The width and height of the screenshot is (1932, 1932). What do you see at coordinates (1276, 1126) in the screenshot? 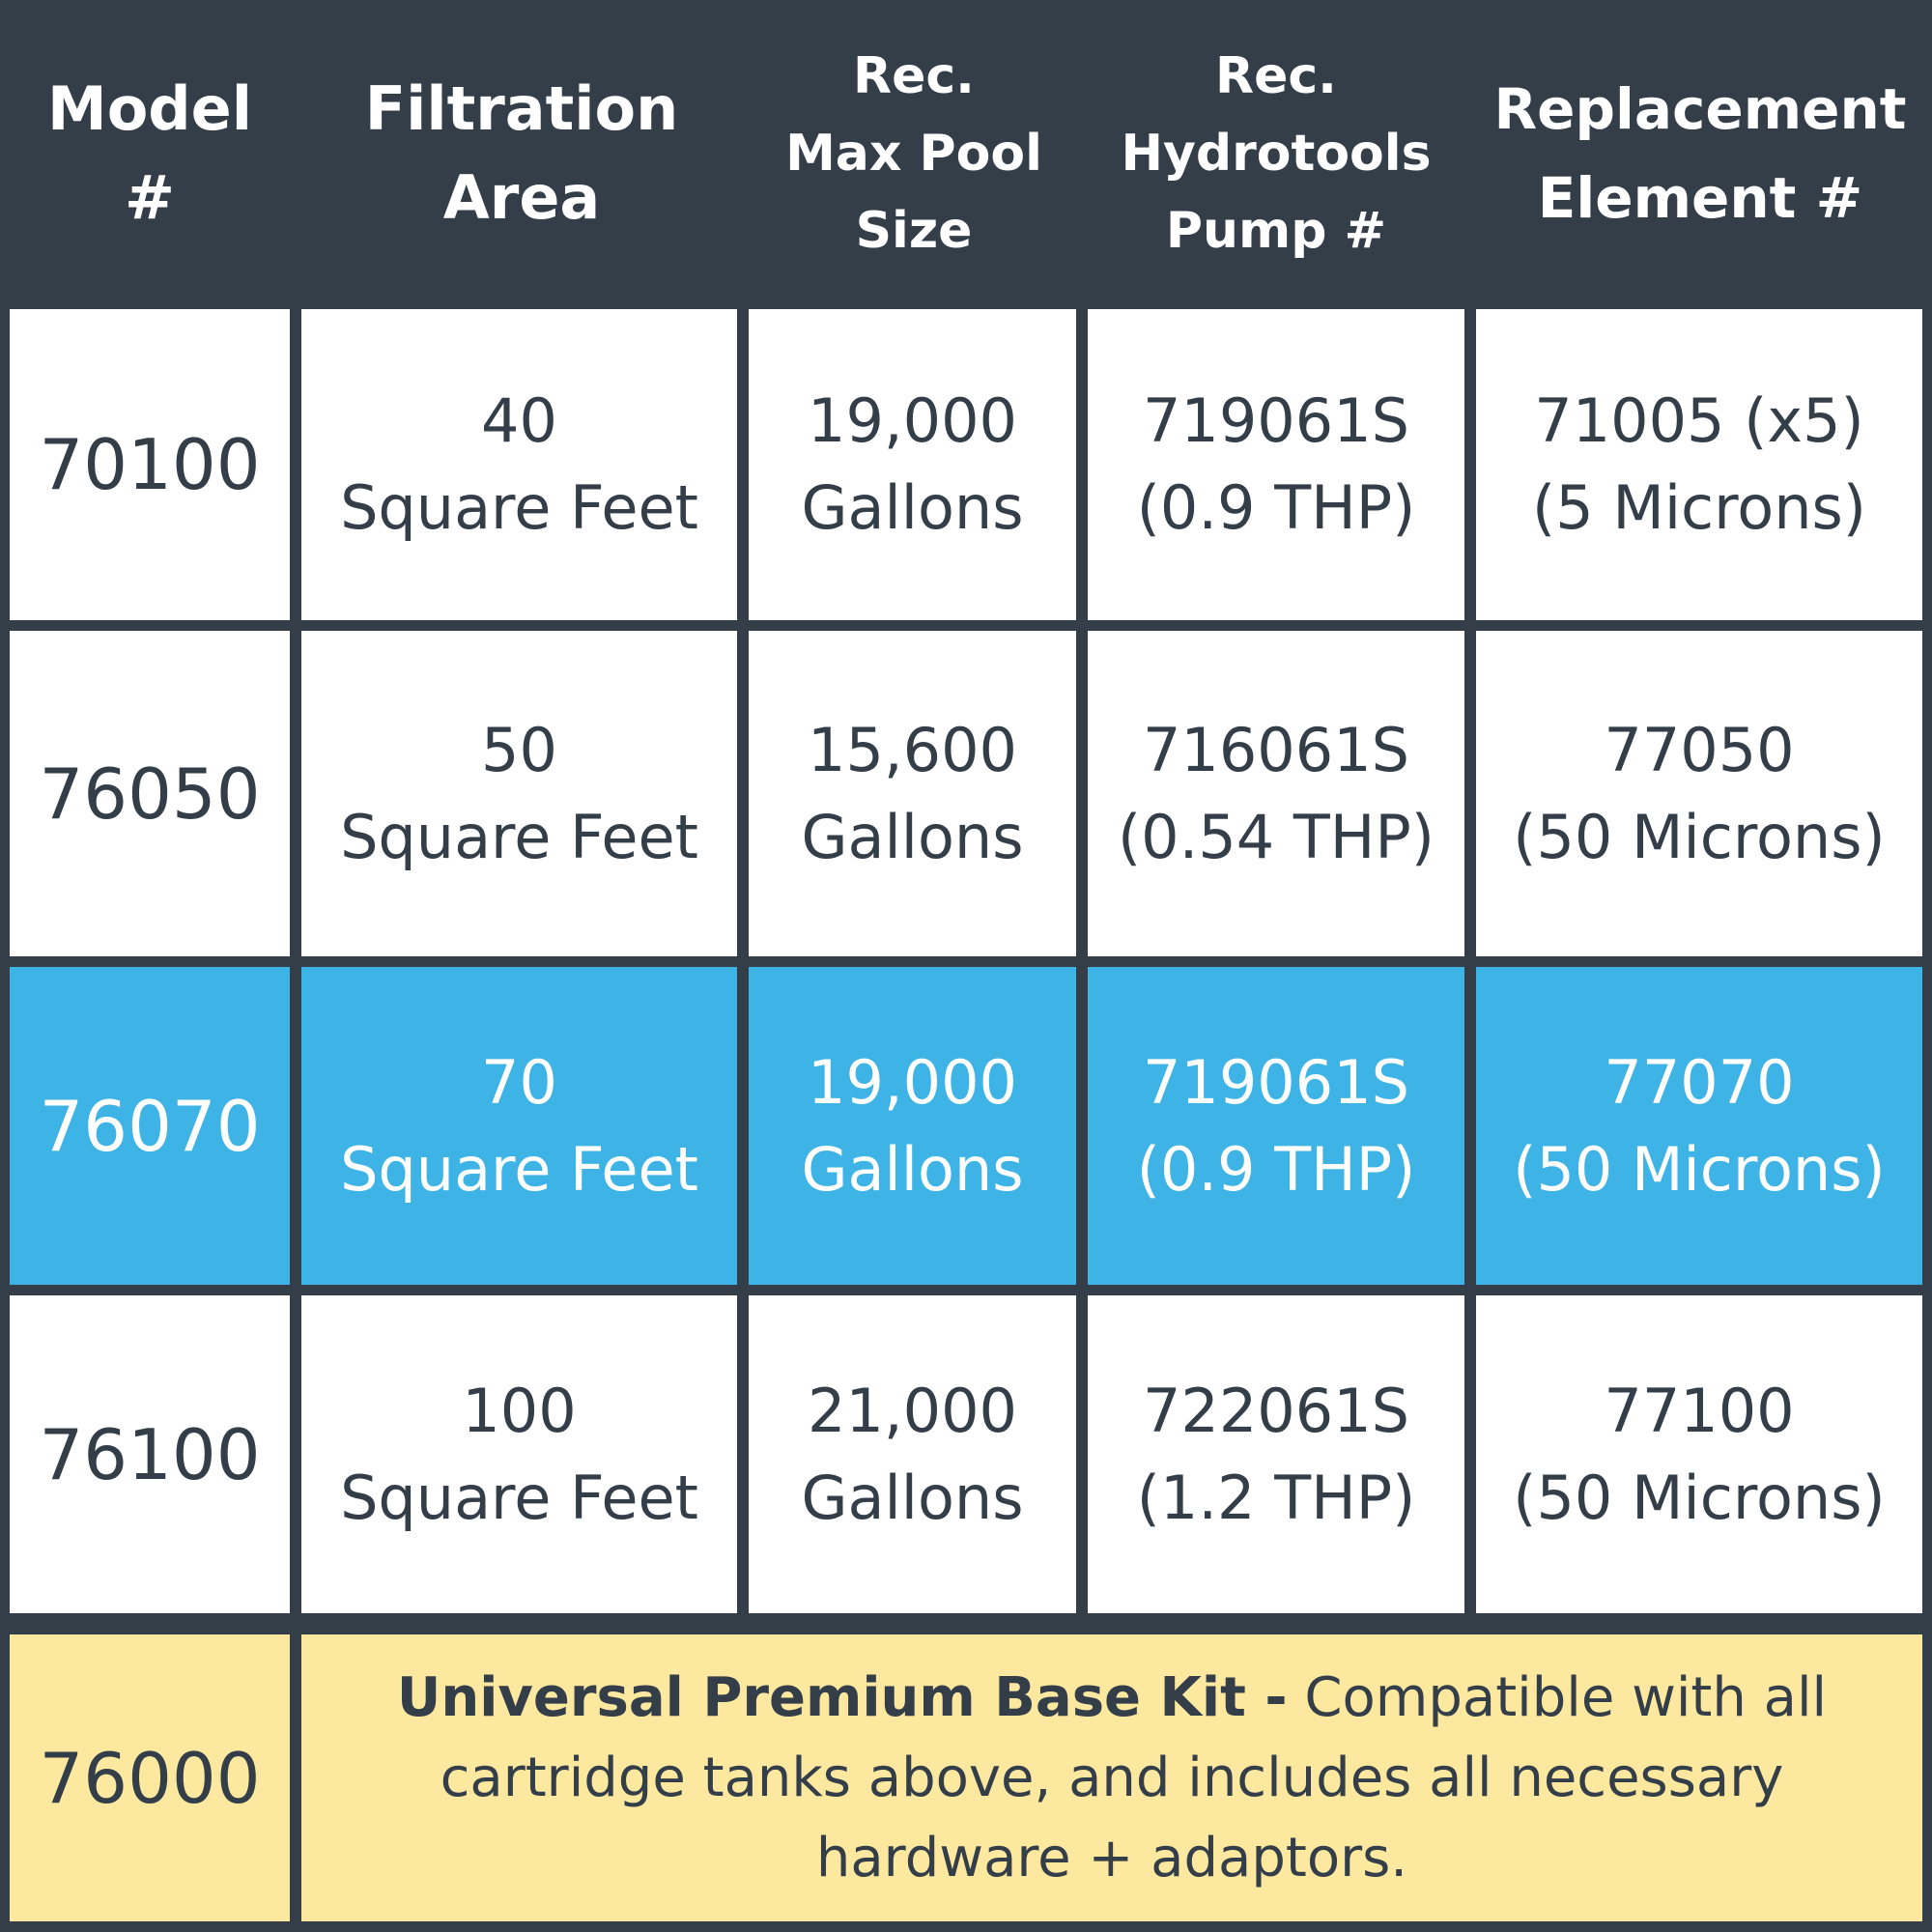
I see `row-3-pump: 719061S (0.9 THP)` at bounding box center [1276, 1126].